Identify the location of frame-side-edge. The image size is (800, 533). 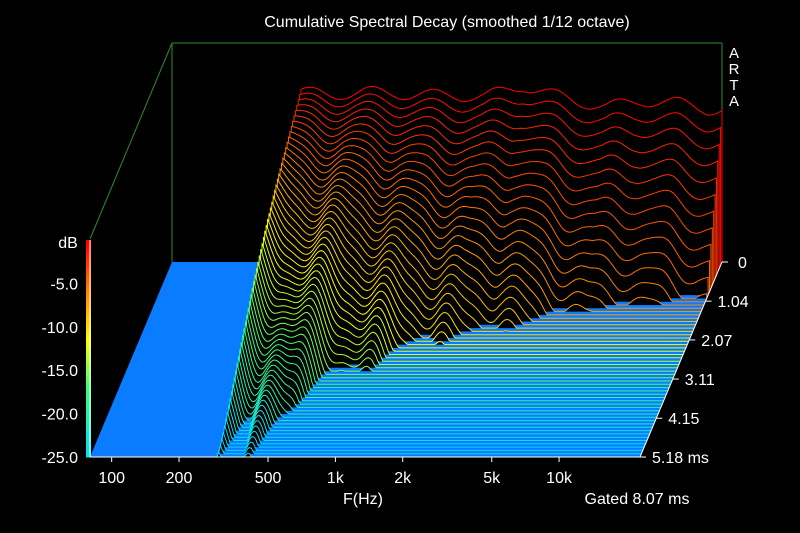
(131, 141).